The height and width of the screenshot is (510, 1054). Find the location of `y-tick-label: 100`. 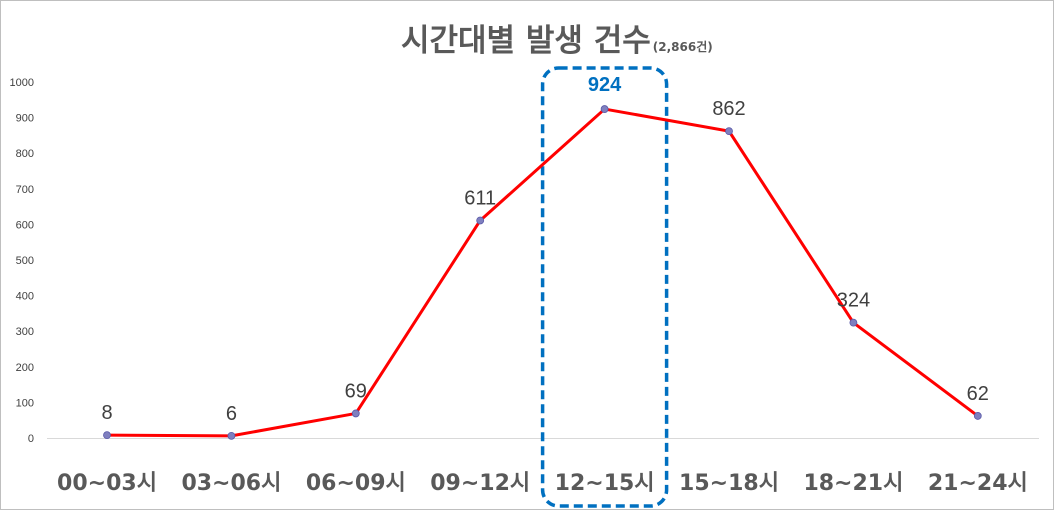

y-tick-label: 100 is located at coordinates (25, 403).